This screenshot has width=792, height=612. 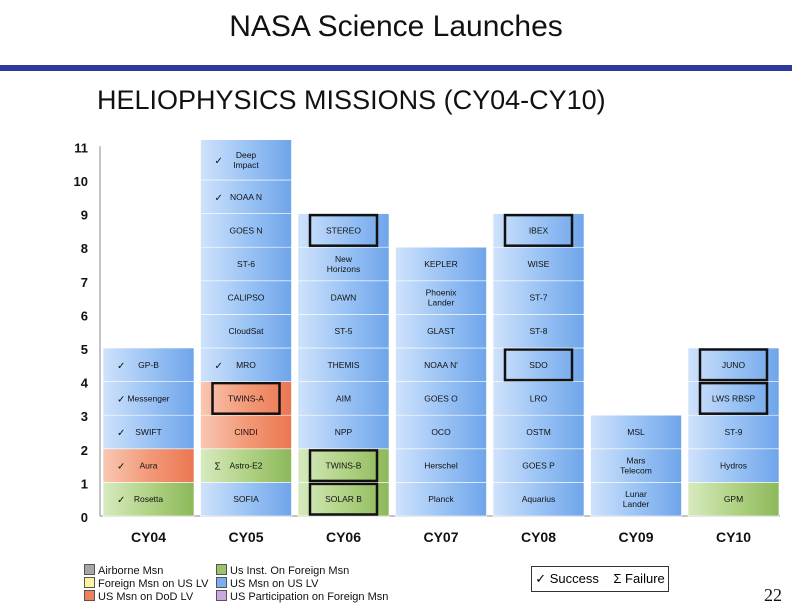 I want to click on y-tick-label: 2, so click(x=84, y=450).